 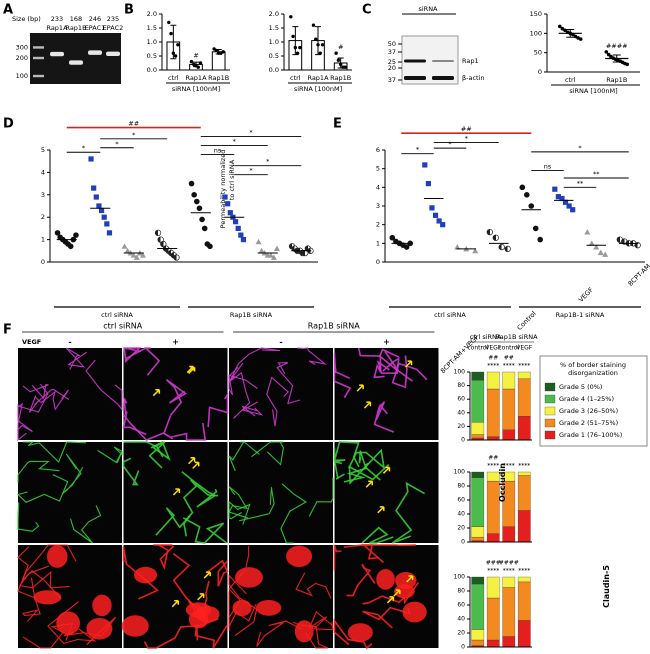 I want to click on group-label: Rap1B-1 siRNA, so click(x=580, y=315).